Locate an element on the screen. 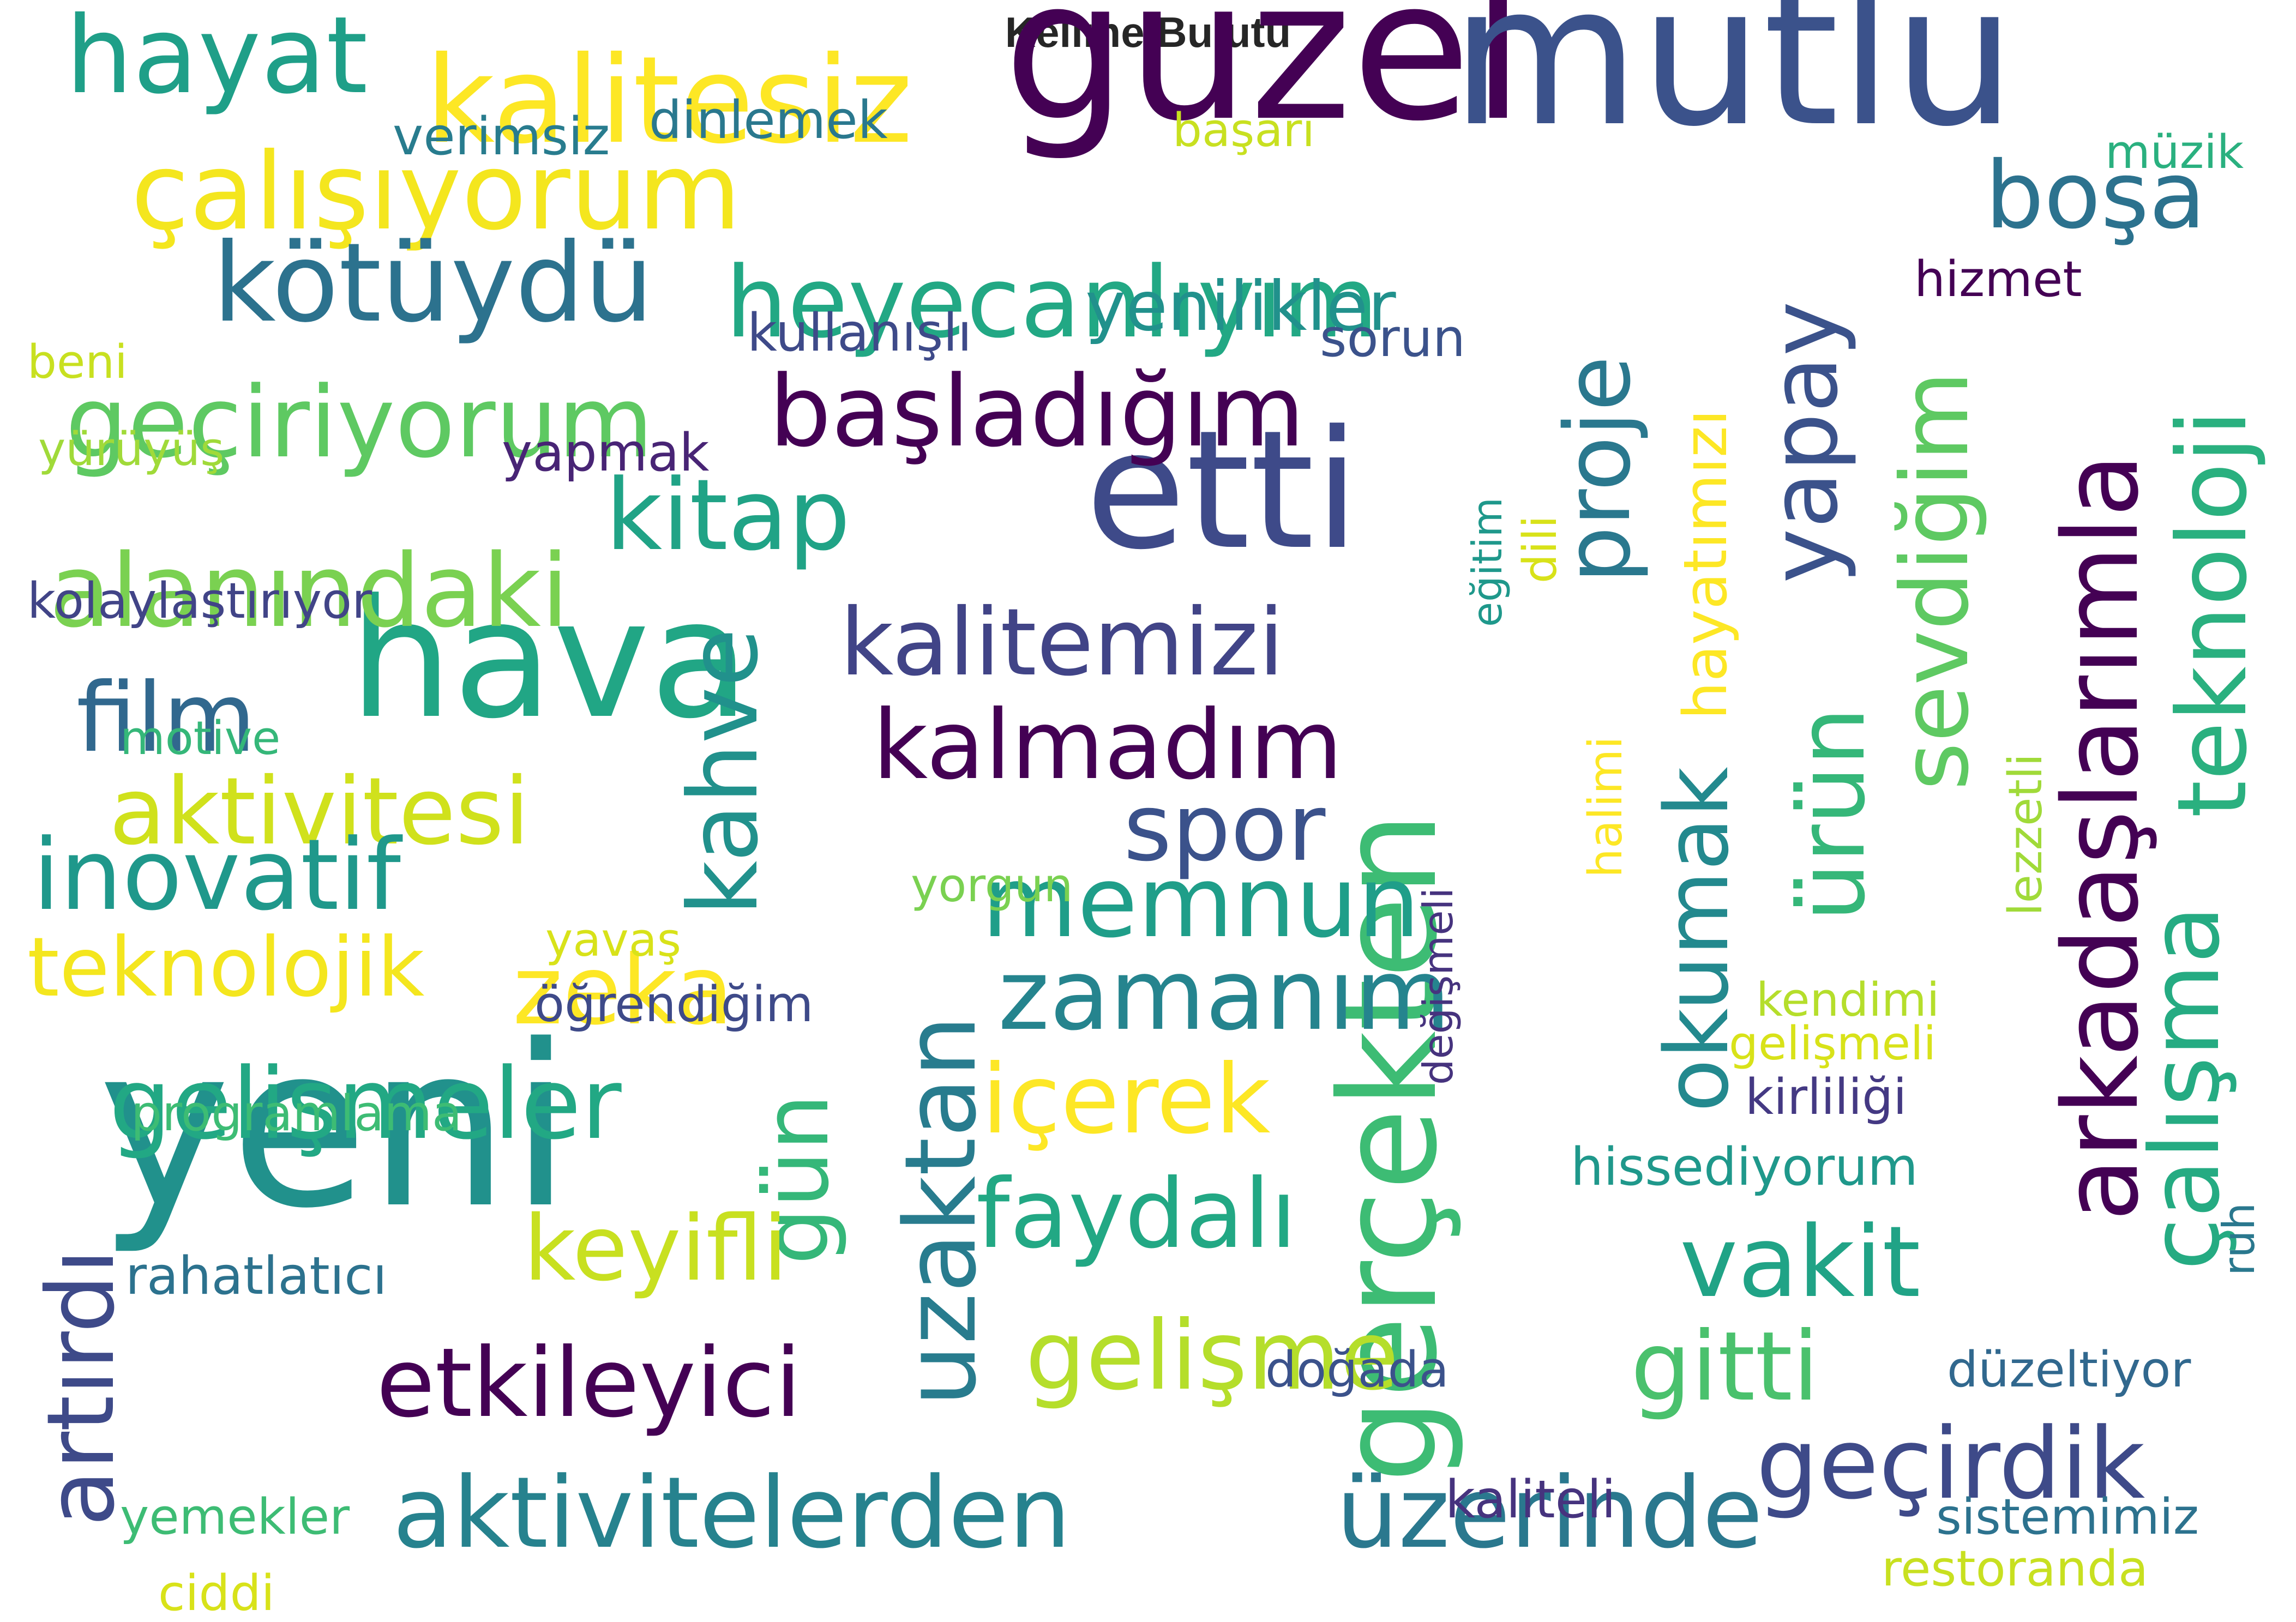 This screenshot has width=2296, height=1622. word-30: uzaktan is located at coordinates (941, 1211).